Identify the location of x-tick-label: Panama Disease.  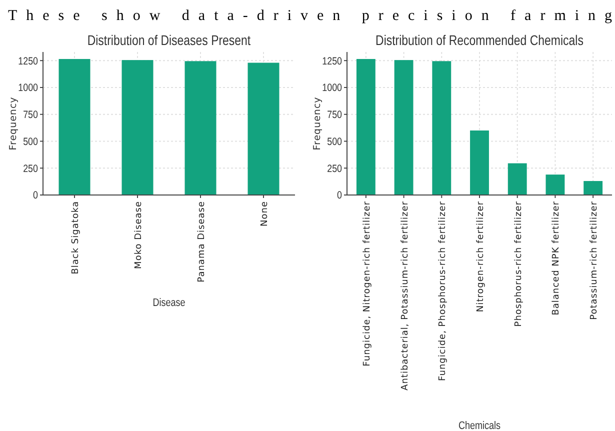
(202, 241).